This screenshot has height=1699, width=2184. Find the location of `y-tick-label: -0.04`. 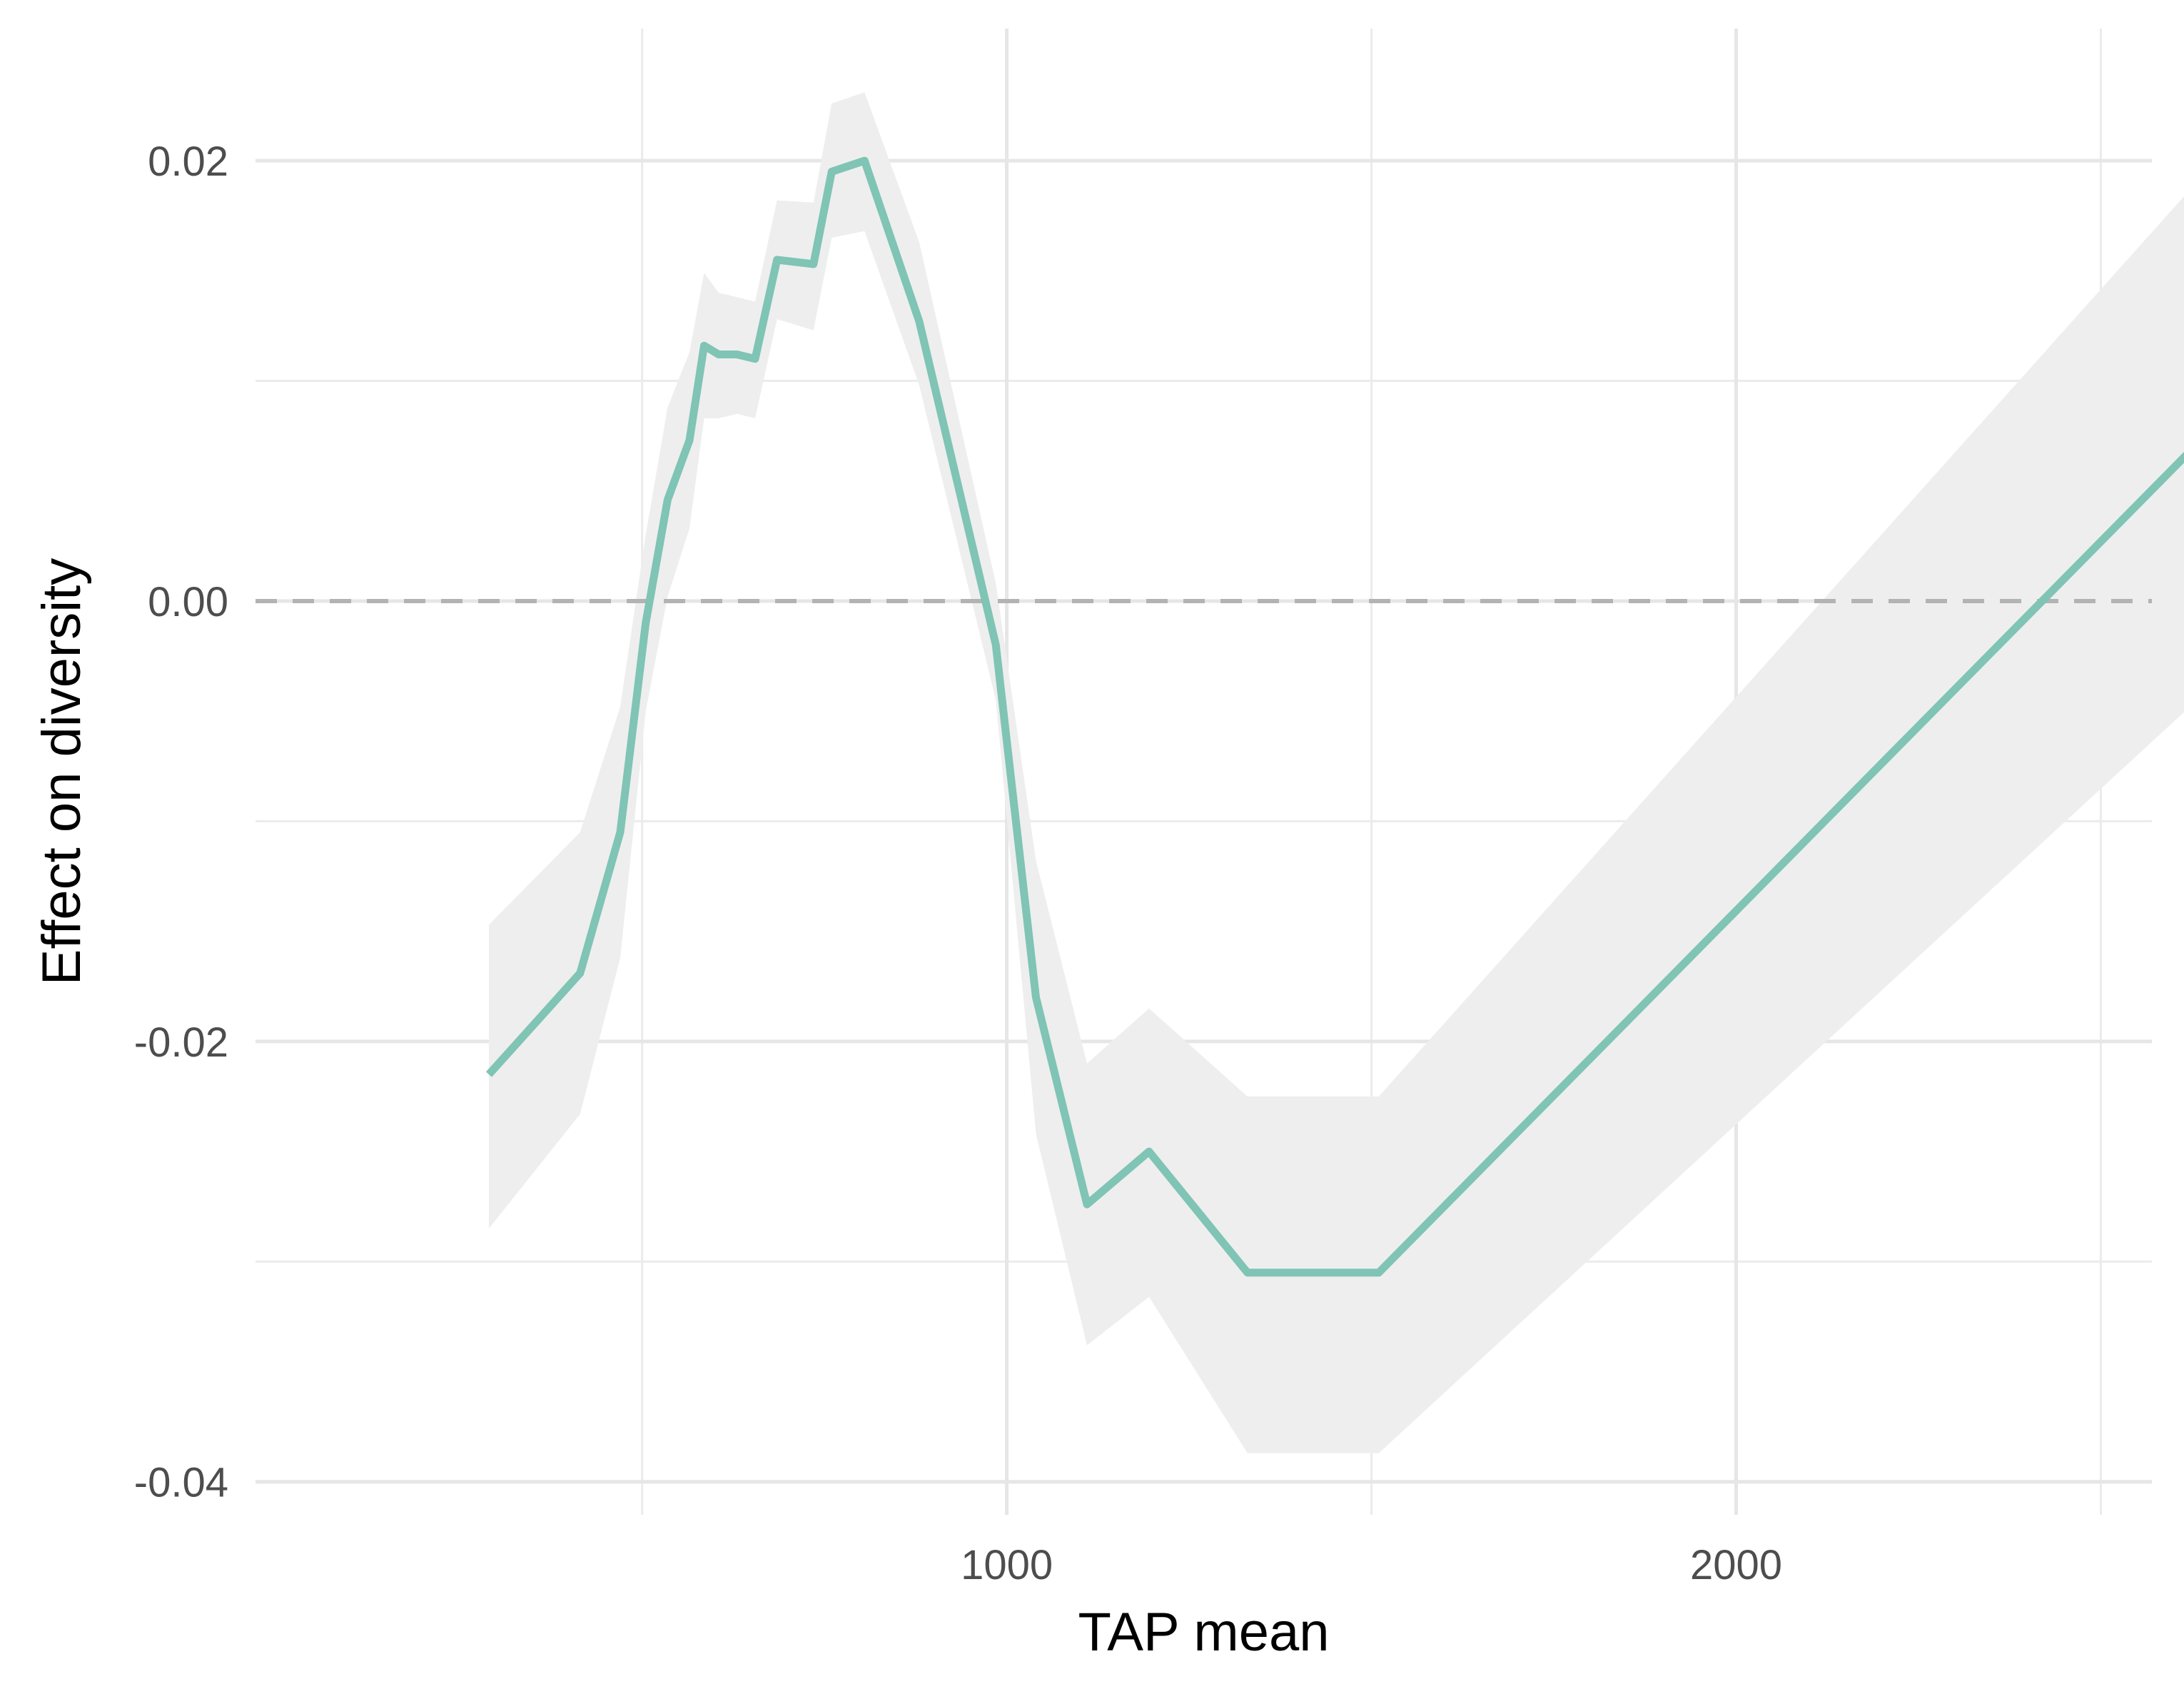

y-tick-label: -0.04 is located at coordinates (181, 1483).